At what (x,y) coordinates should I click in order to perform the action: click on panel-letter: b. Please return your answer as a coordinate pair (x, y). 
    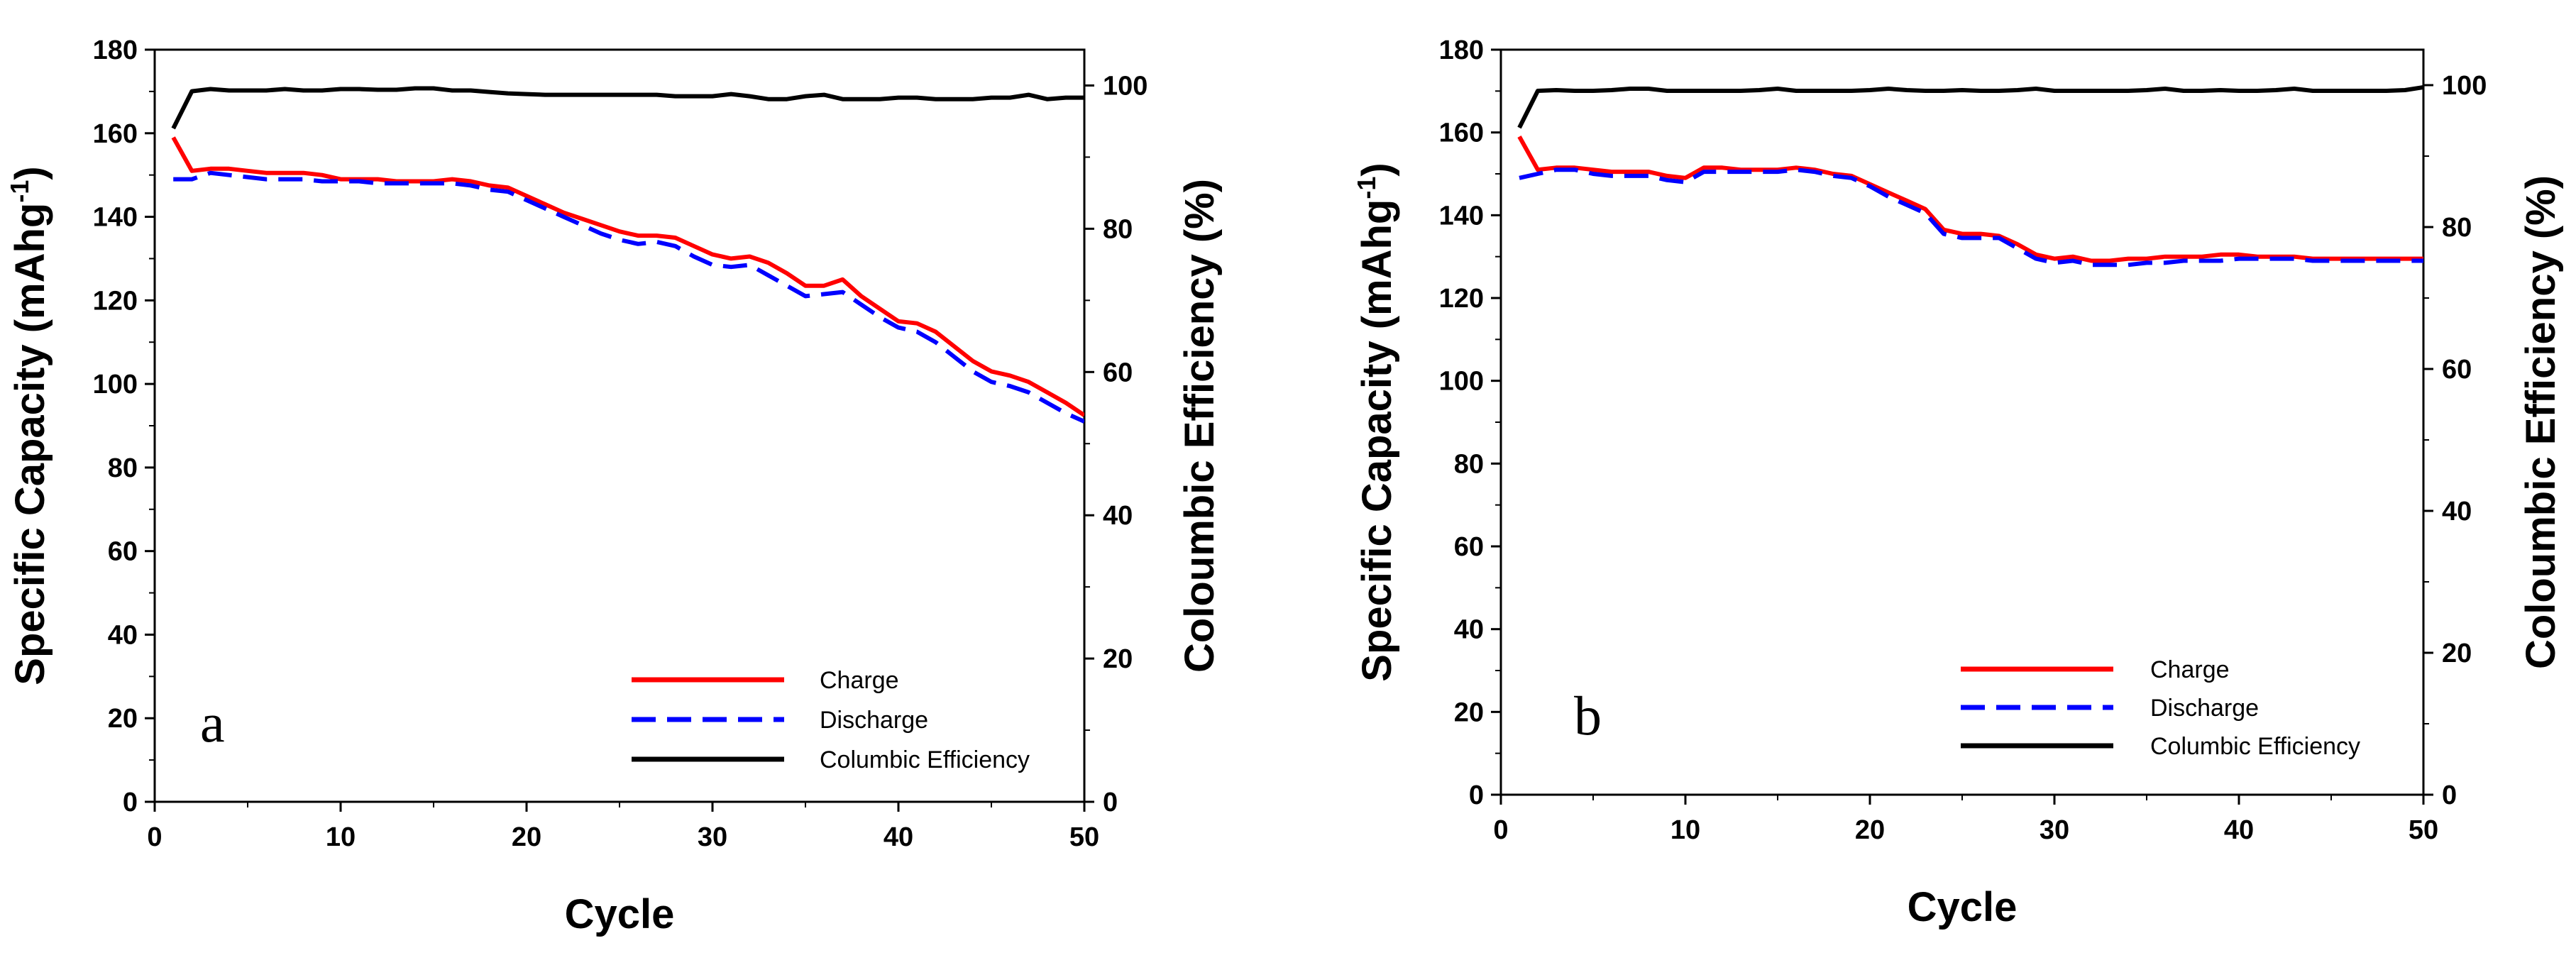
    Looking at the image, I should click on (1588, 715).